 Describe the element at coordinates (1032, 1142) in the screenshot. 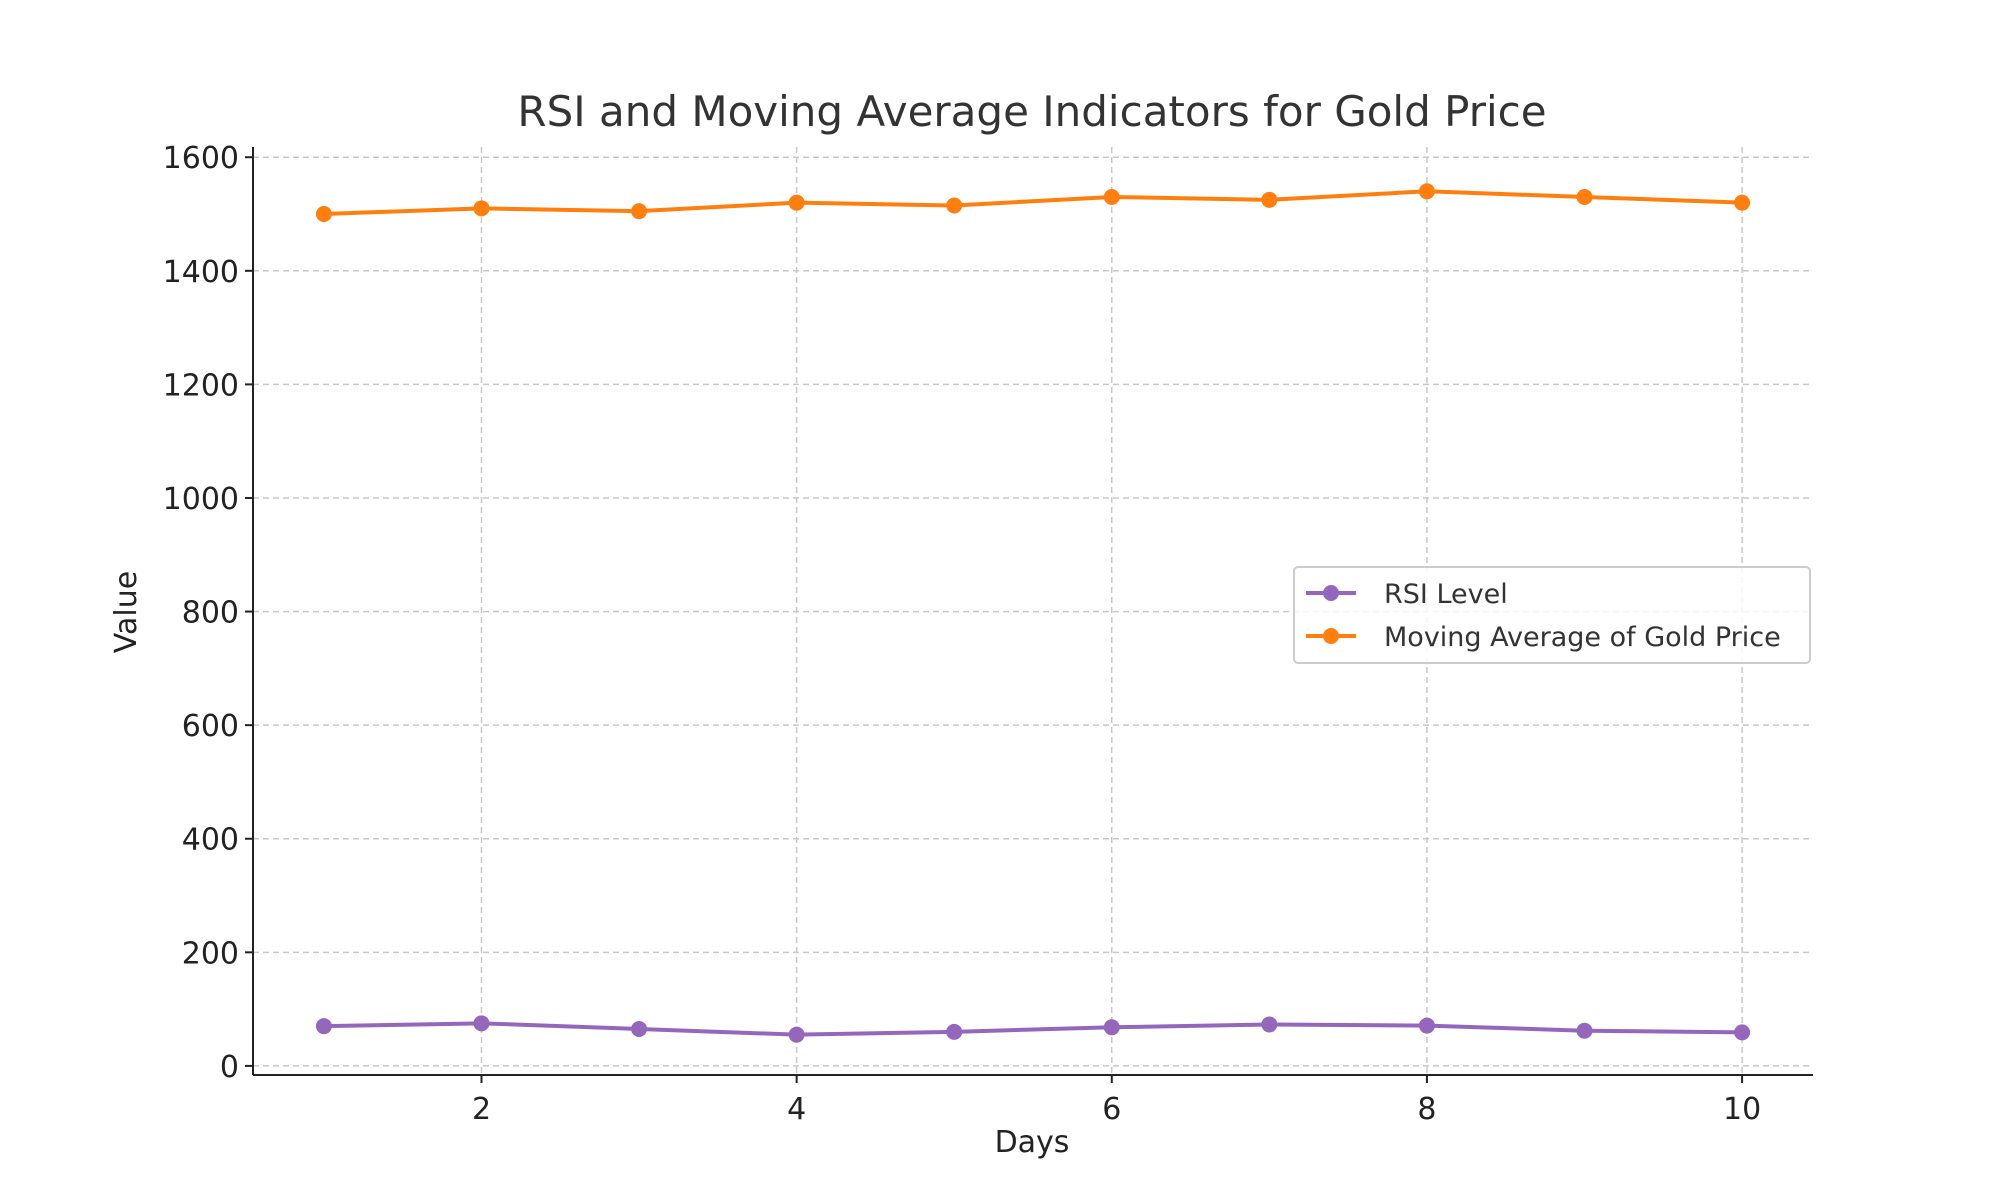

I see `x-axis-label: Days` at that location.